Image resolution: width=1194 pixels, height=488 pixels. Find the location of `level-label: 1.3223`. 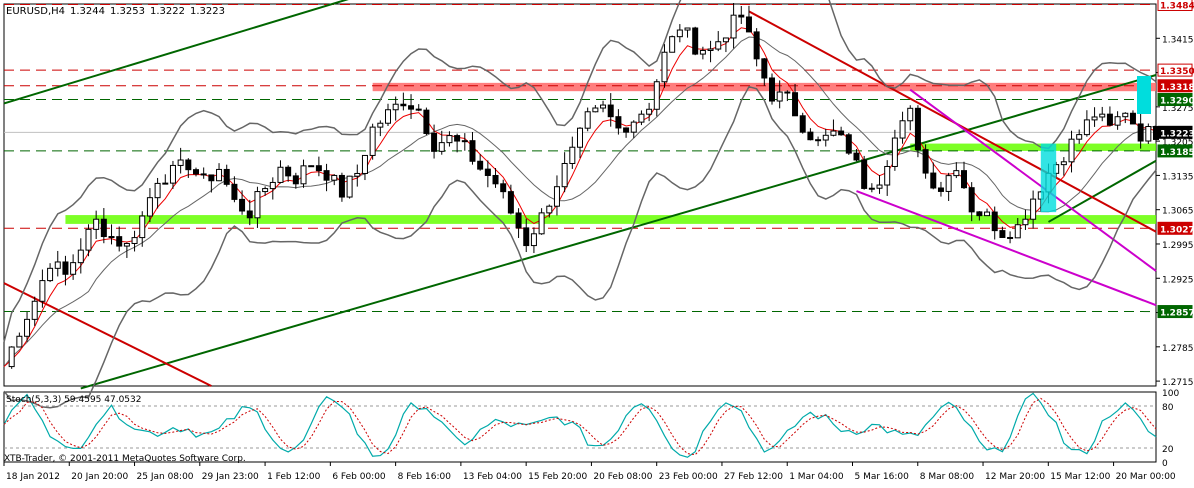

level-label: 1.3223 is located at coordinates (1177, 134).